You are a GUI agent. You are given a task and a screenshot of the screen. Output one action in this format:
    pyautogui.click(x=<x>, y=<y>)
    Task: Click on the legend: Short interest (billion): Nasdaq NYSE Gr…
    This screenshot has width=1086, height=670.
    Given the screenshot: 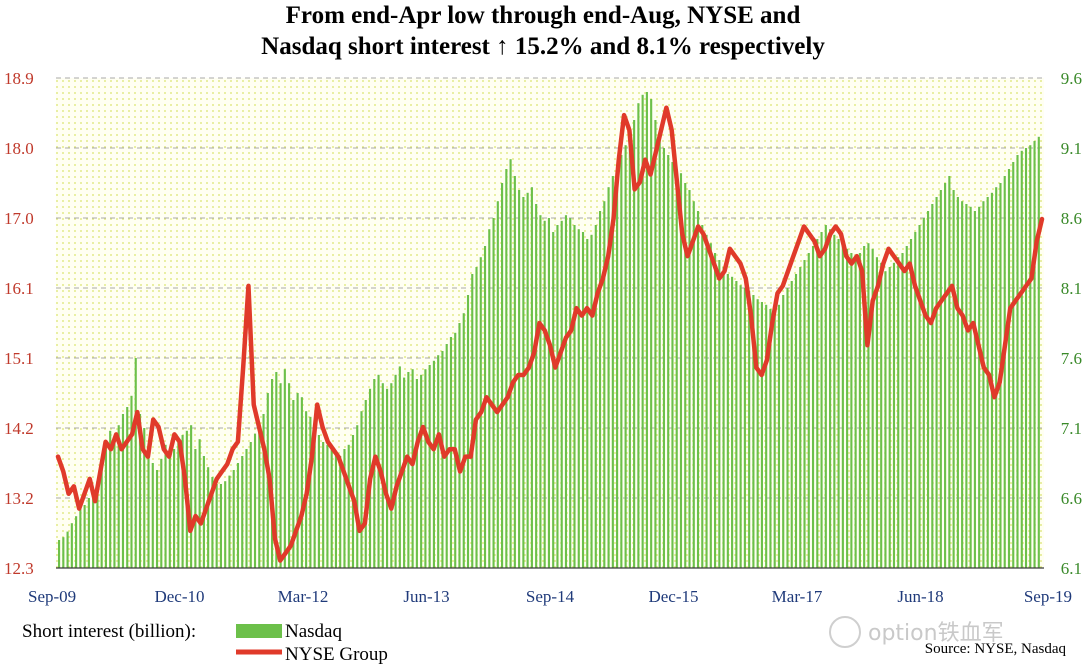 What is the action you would take?
    pyautogui.click(x=205, y=643)
    